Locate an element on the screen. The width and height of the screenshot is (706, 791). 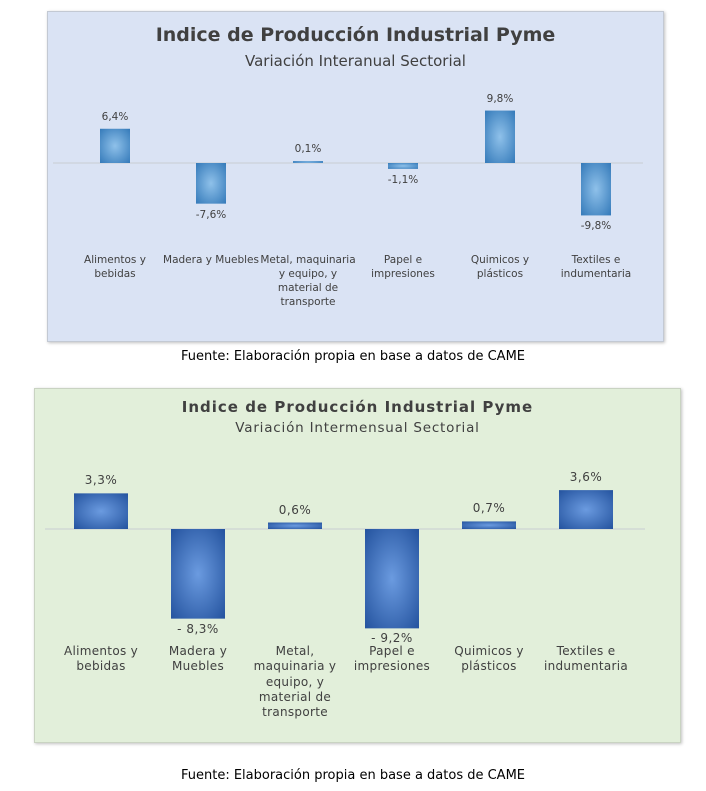
data-label: 0,7% is located at coordinates (489, 508).